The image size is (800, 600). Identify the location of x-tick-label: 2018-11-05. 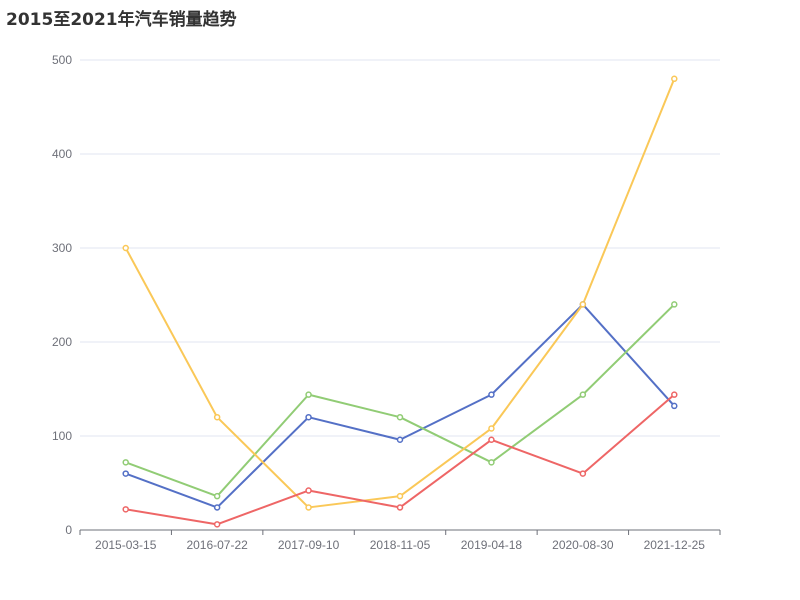
(400, 545).